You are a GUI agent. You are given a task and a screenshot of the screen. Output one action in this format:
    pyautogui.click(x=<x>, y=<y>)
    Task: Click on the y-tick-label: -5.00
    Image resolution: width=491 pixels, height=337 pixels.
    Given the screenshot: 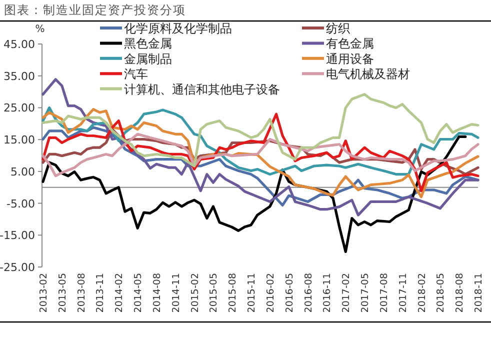 What is the action you would take?
    pyautogui.click(x=20, y=203)
    